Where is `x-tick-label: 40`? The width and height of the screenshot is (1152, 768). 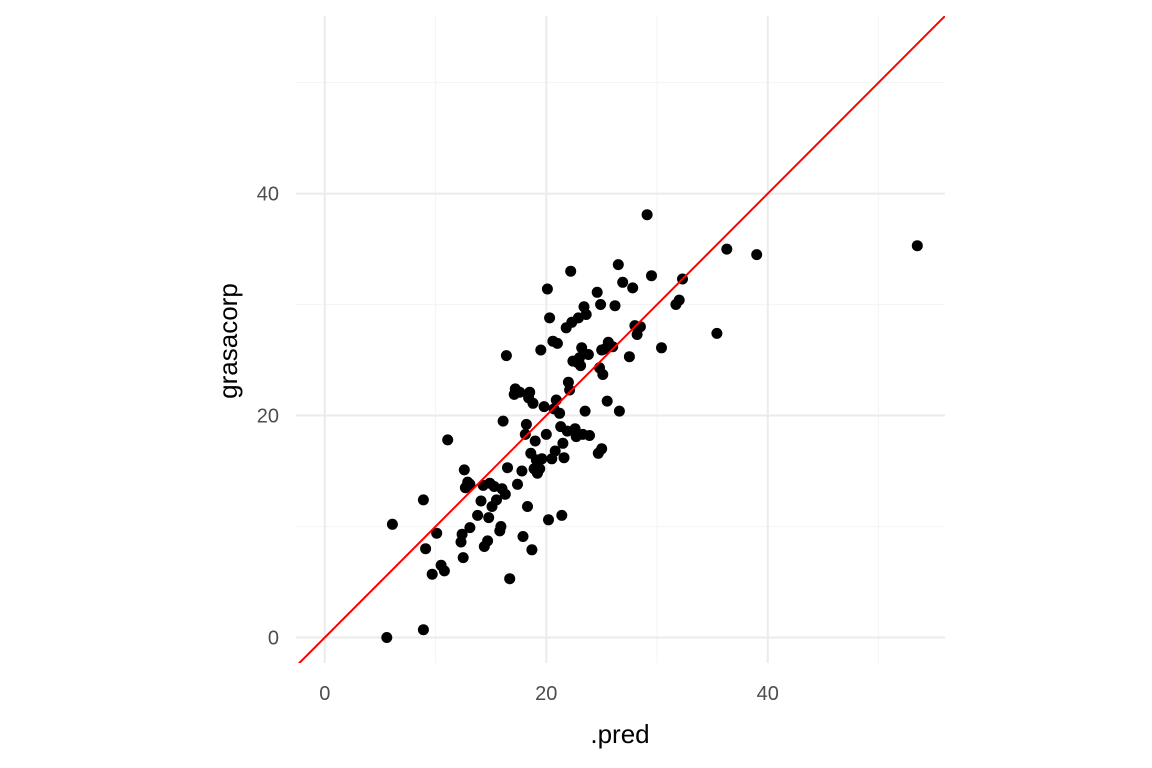 x-tick-label: 40 is located at coordinates (768, 694).